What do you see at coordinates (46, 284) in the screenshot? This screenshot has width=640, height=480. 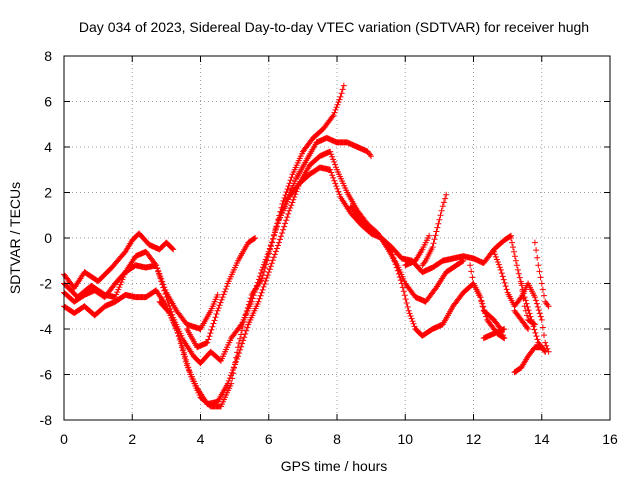 I see `y-tick-label: -2` at bounding box center [46, 284].